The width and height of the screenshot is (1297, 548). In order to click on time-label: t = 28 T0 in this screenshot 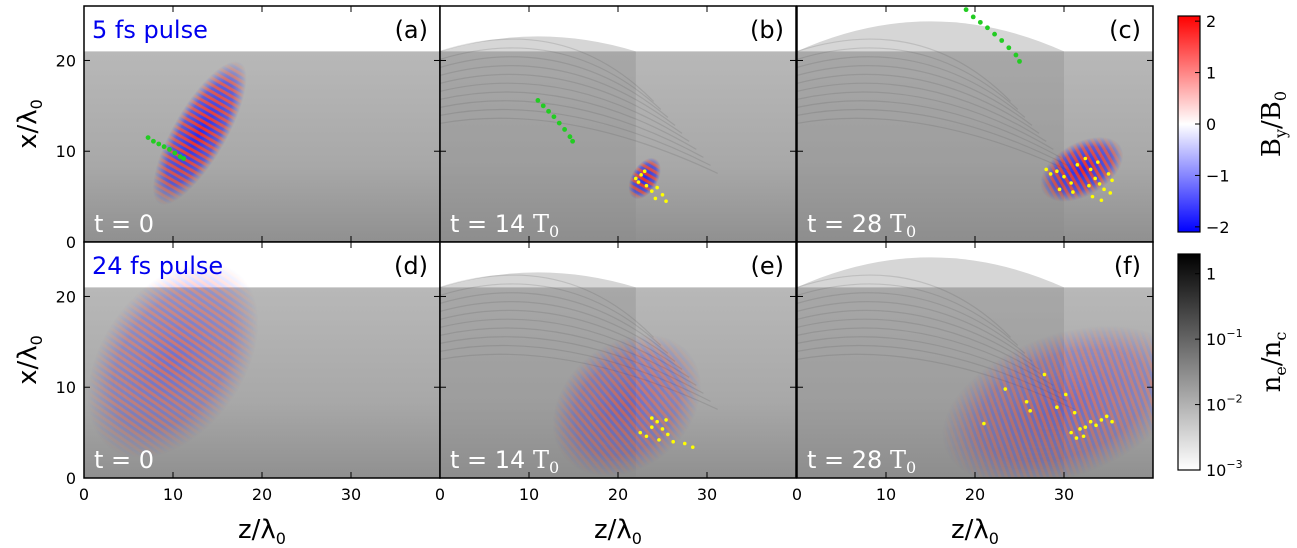, I will do `click(861, 461)`.